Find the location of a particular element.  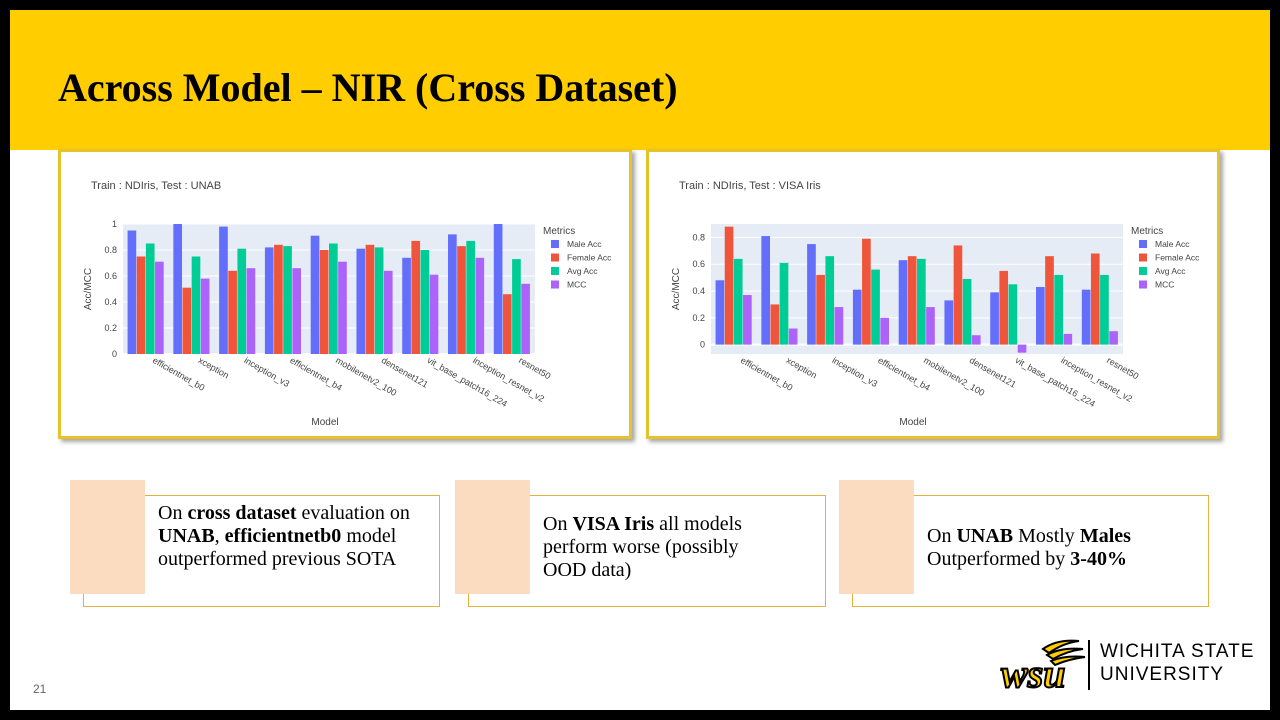

x-axis-label: Model is located at coordinates (324, 422).